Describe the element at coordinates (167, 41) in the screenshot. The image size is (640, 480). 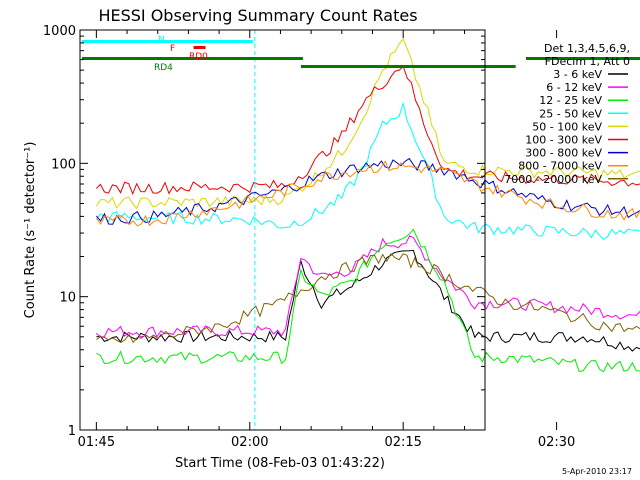
I see `n-bar-left` at that location.